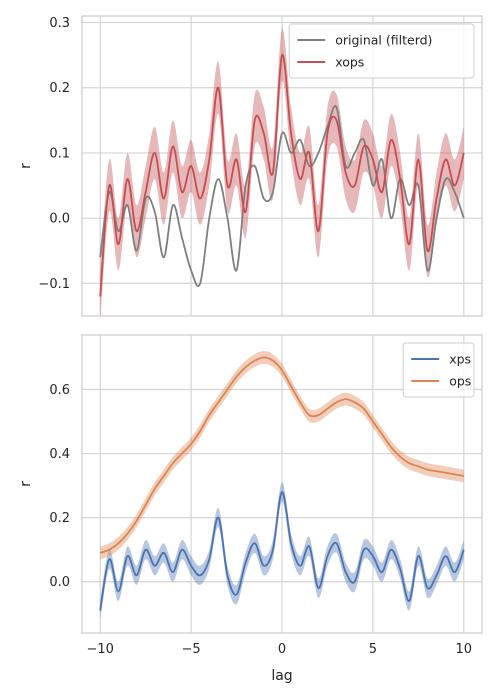 This screenshot has height=700, width=500. What do you see at coordinates (349, 62) in the screenshot?
I see `legend-label: xops` at bounding box center [349, 62].